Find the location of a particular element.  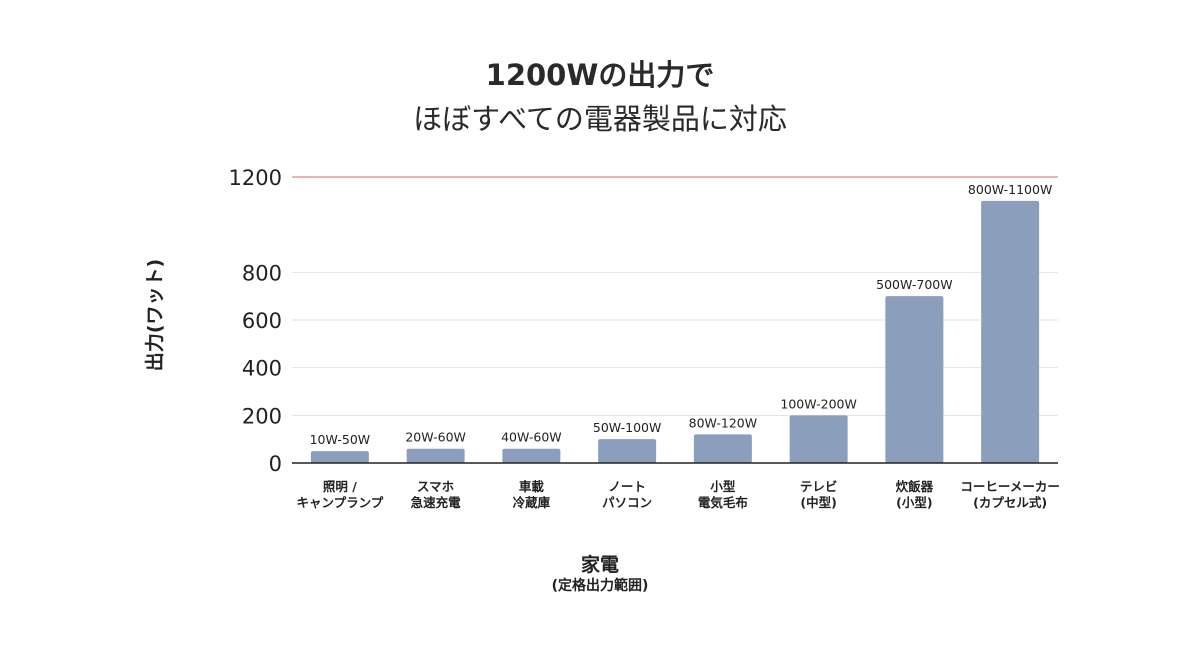

data-label: 20W-60W is located at coordinates (435, 437).